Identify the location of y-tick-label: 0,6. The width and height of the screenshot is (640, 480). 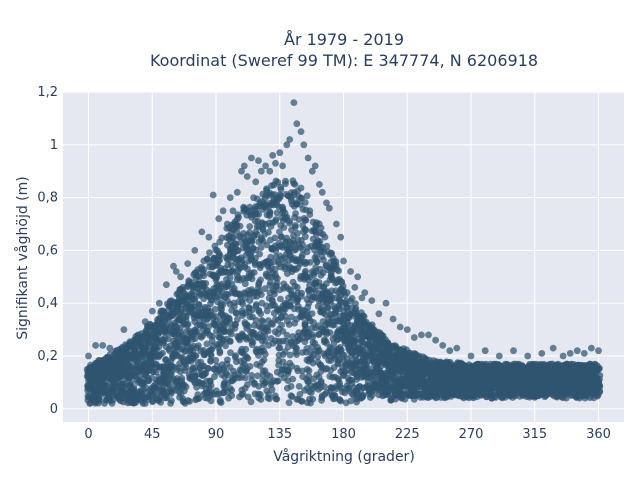
(47, 250).